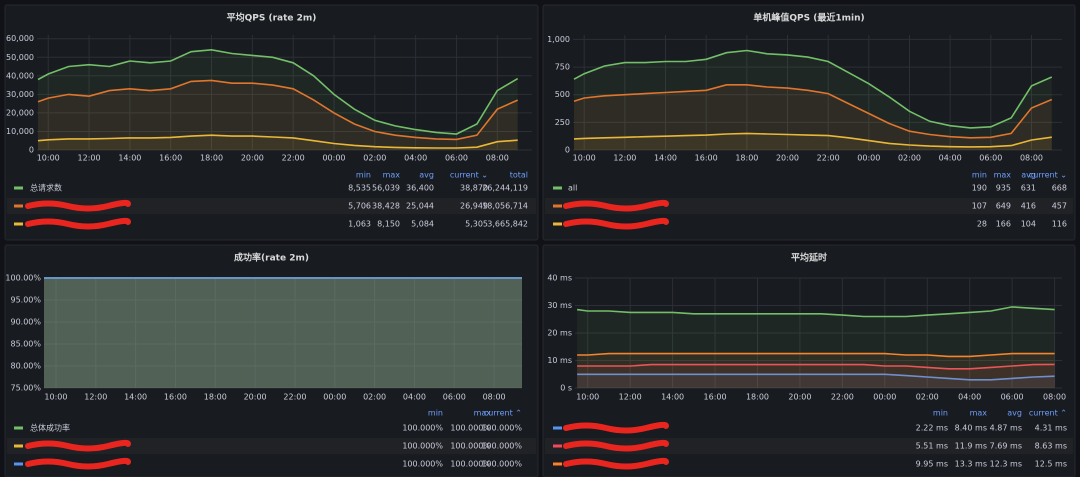  What do you see at coordinates (386, 206) in the screenshot?
I see `legend-stat: 38,428` at bounding box center [386, 206].